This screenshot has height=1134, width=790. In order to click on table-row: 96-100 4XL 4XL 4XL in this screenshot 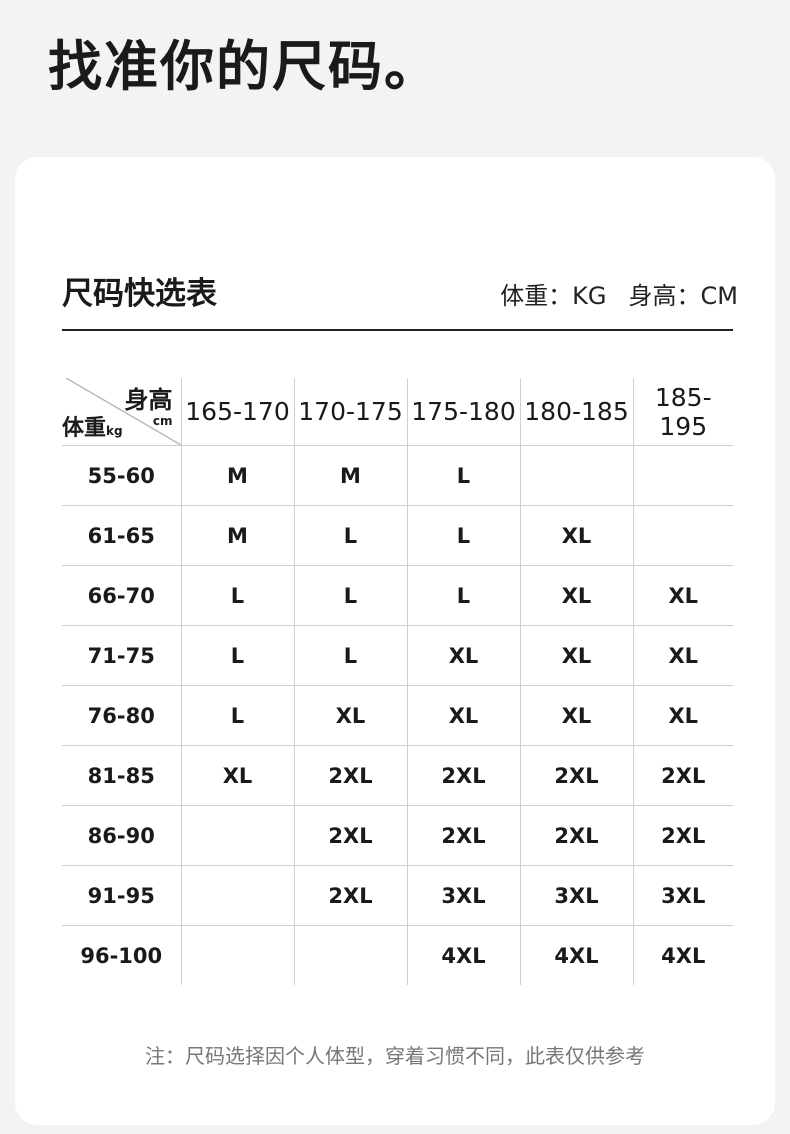, I will do `click(397, 955)`.